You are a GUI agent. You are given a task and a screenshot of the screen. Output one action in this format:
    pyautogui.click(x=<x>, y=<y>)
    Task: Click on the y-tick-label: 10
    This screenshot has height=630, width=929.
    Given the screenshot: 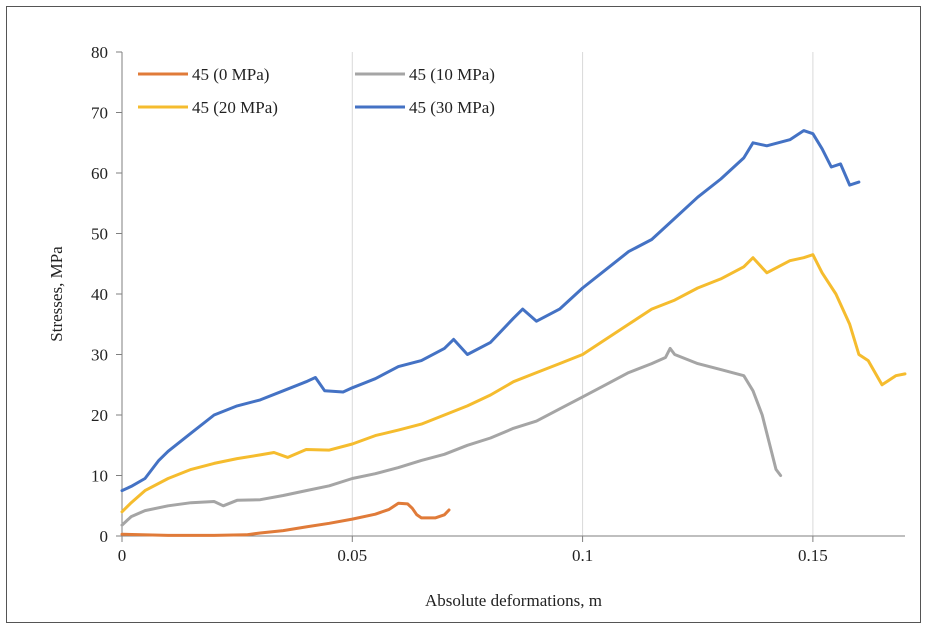 What is the action you would take?
    pyautogui.click(x=99, y=476)
    